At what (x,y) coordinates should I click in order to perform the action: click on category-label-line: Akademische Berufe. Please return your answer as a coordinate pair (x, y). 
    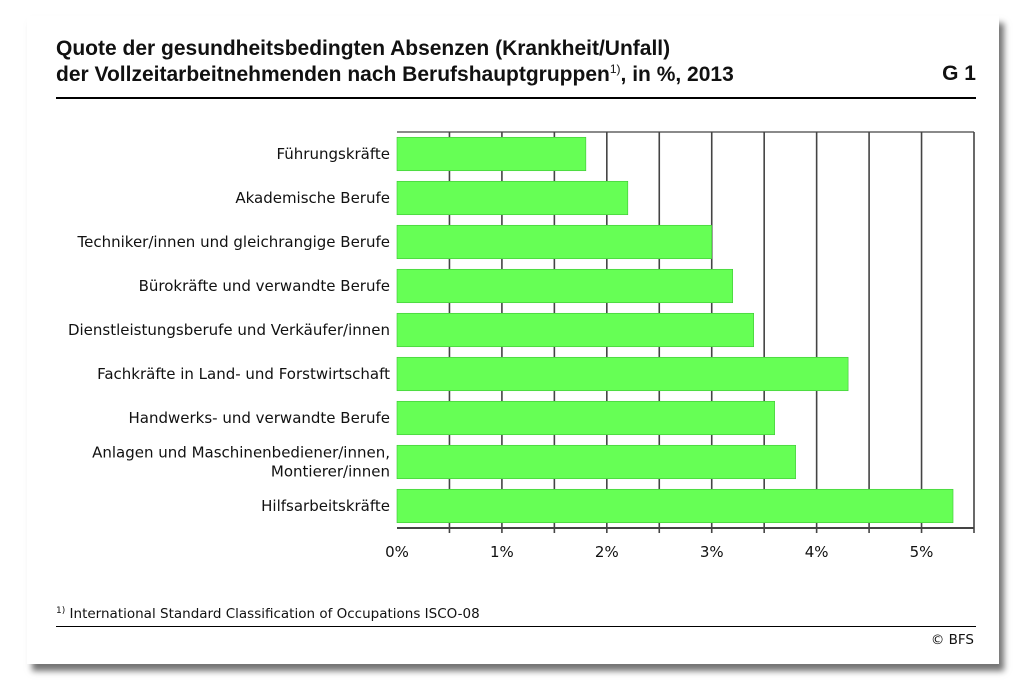
    Looking at the image, I should click on (312, 198).